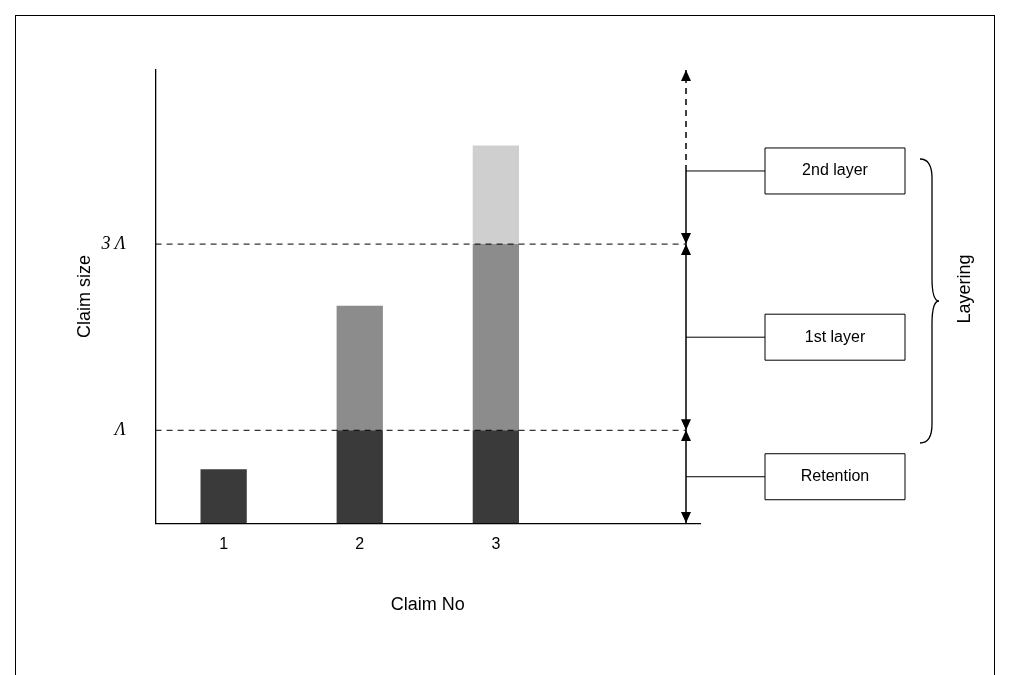  What do you see at coordinates (835, 336) in the screenshot?
I see `text: 1st layer` at bounding box center [835, 336].